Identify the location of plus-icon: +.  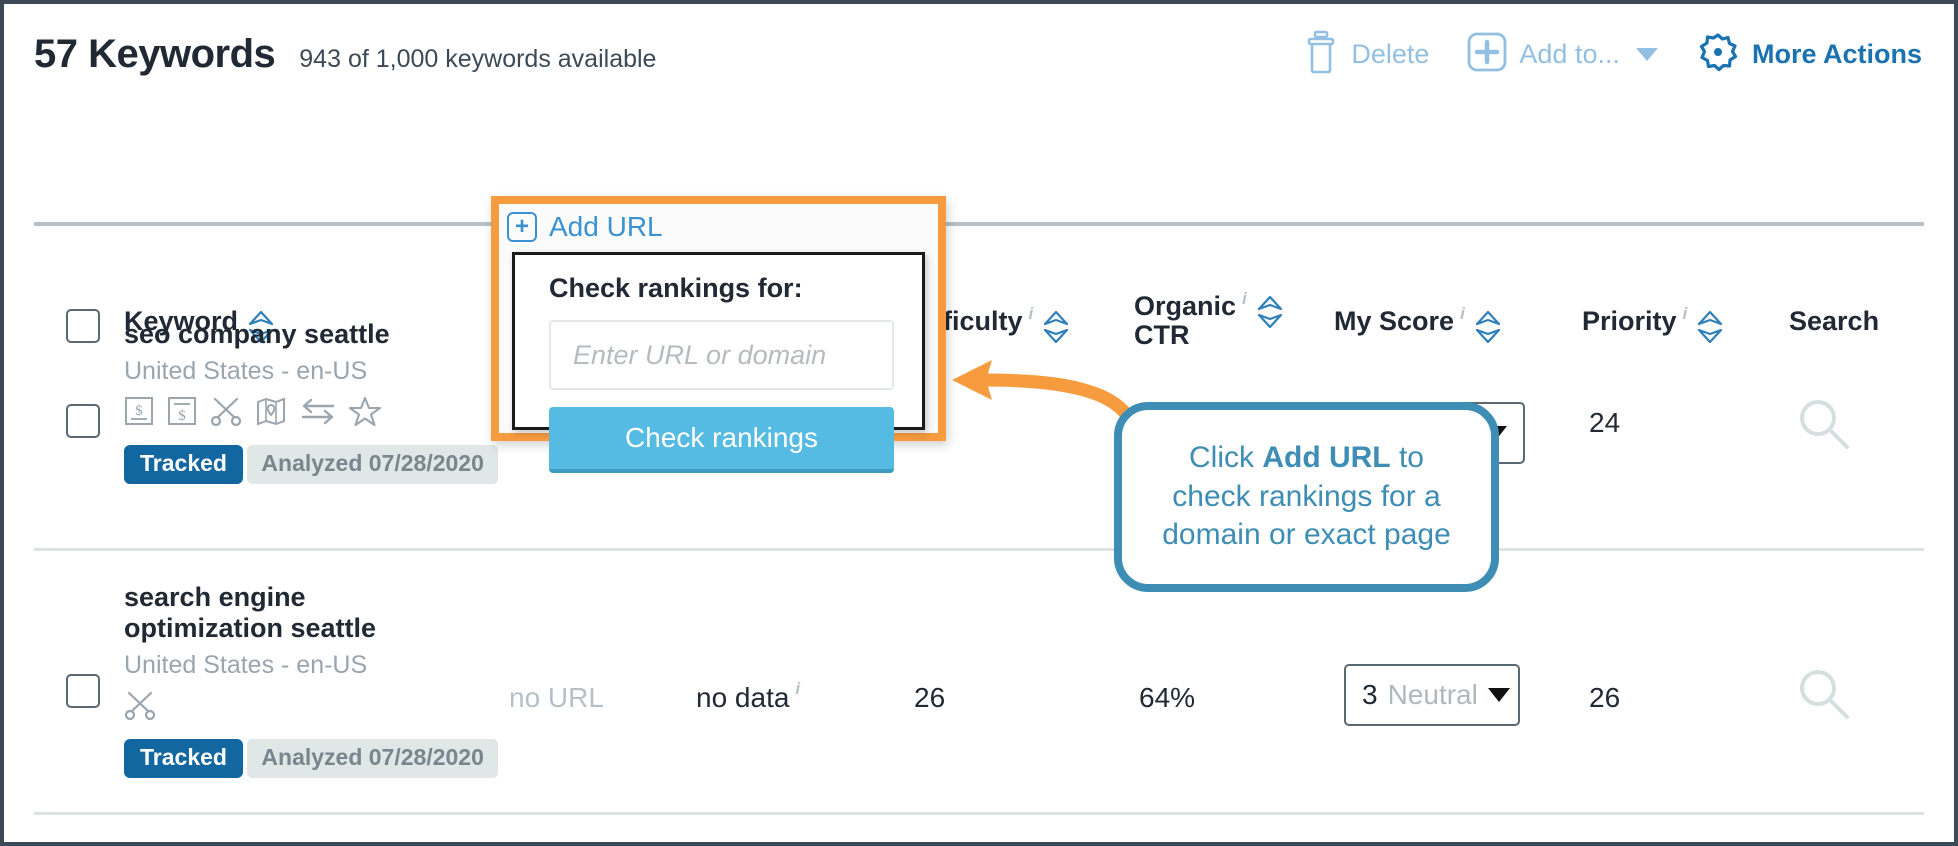
(522, 227).